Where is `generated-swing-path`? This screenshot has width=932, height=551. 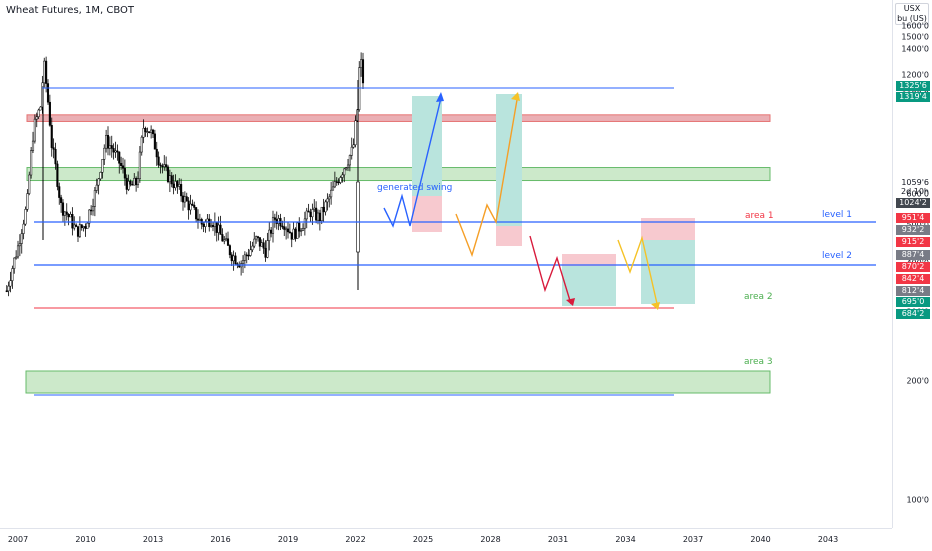 generated-swing-path is located at coordinates (412, 162).